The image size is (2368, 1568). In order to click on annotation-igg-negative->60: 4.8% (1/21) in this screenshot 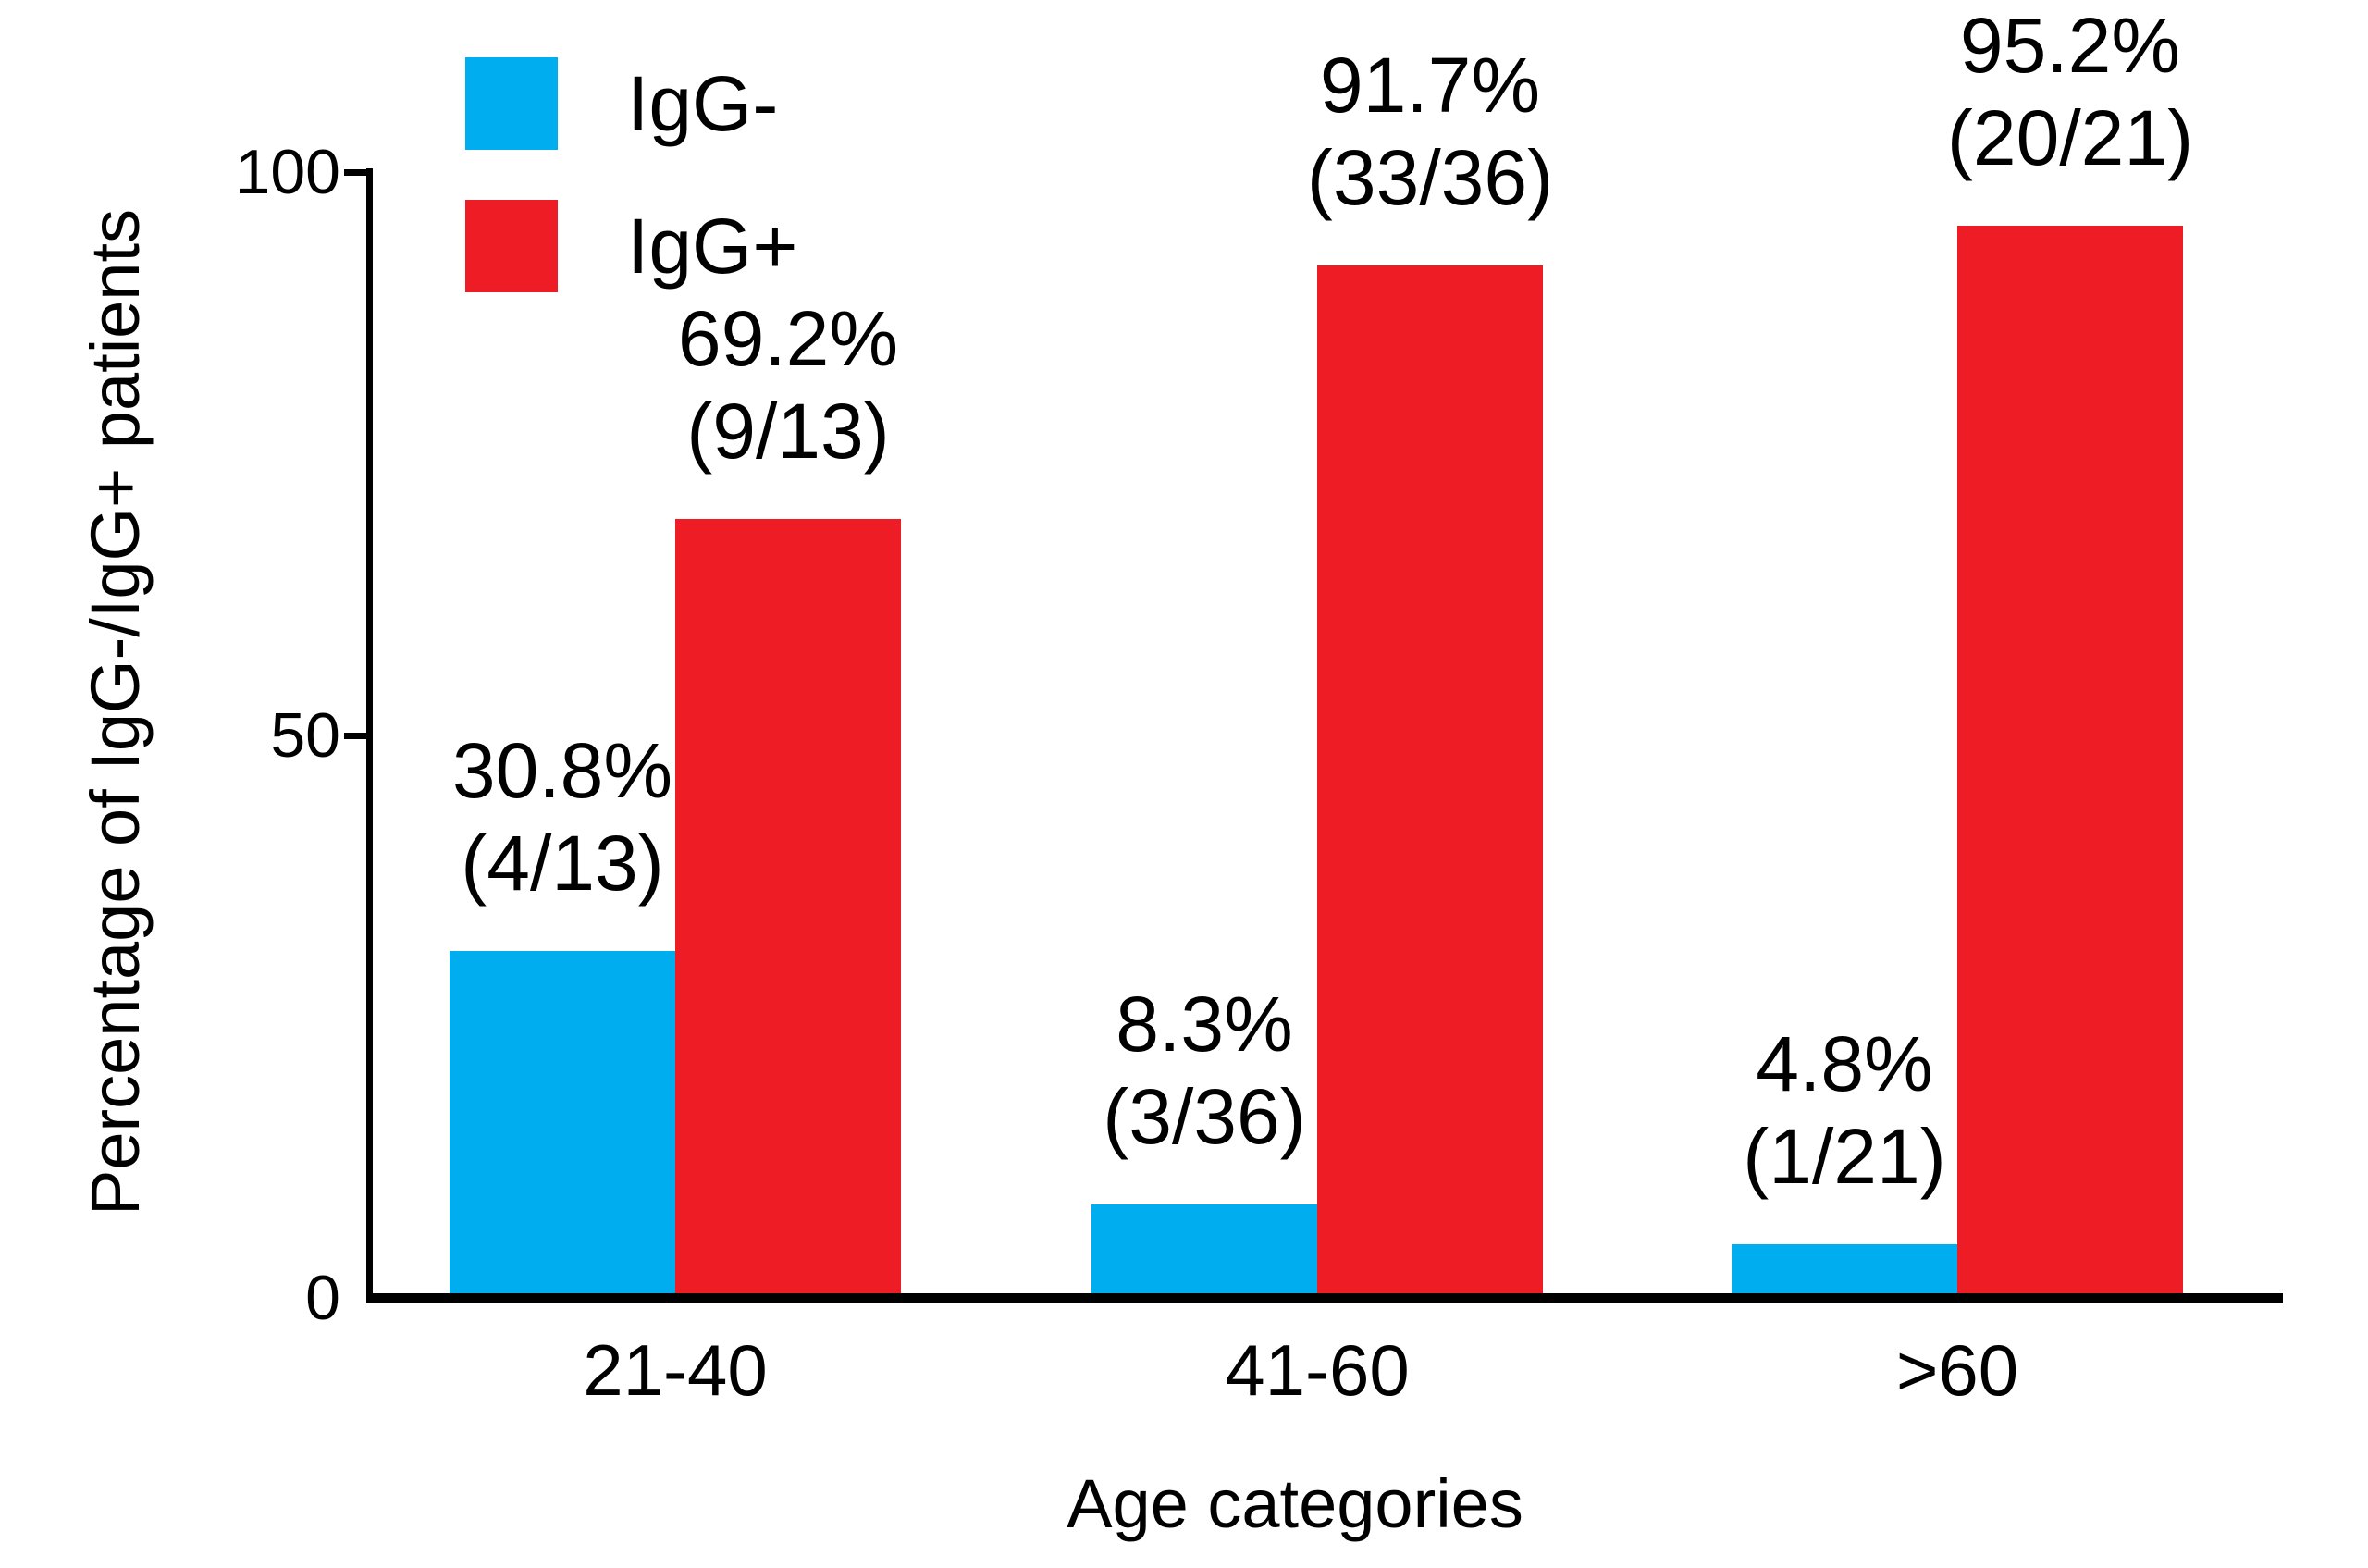, I will do `click(1845, 1110)`.